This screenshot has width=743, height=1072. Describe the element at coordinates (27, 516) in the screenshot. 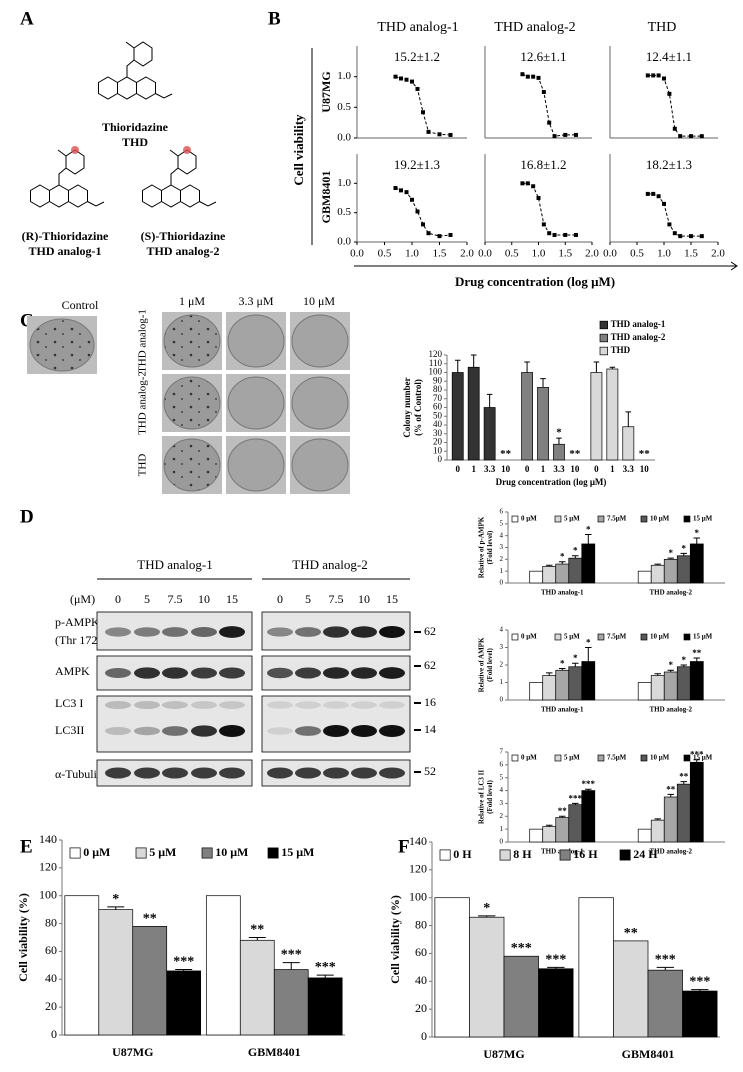

I see `panel-label: D` at that location.